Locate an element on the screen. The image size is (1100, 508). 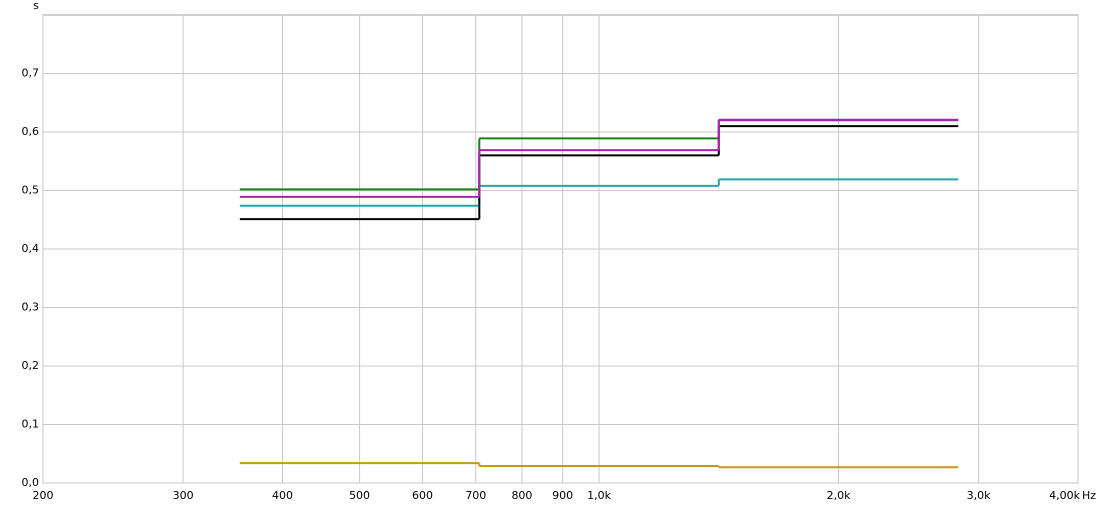
x-tick-label: 400 is located at coordinates (282, 495).